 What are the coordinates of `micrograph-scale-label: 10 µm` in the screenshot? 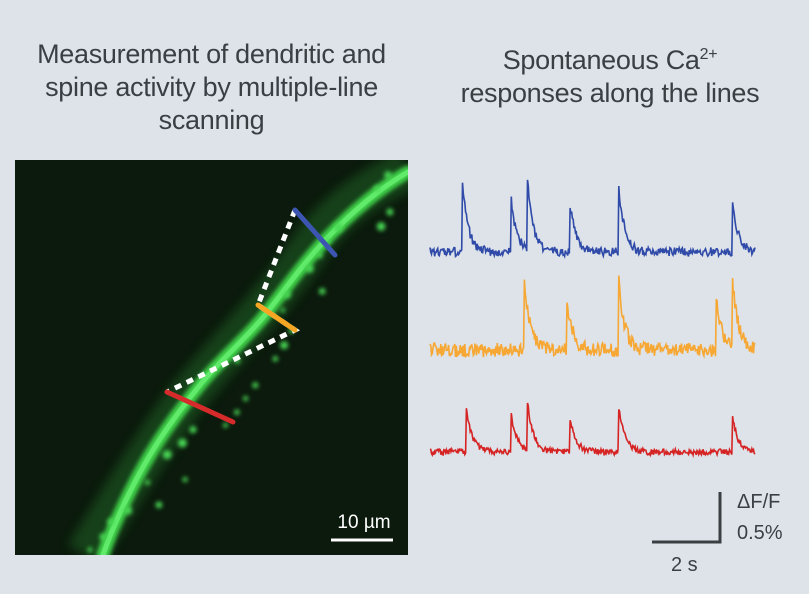 It's located at (363, 522).